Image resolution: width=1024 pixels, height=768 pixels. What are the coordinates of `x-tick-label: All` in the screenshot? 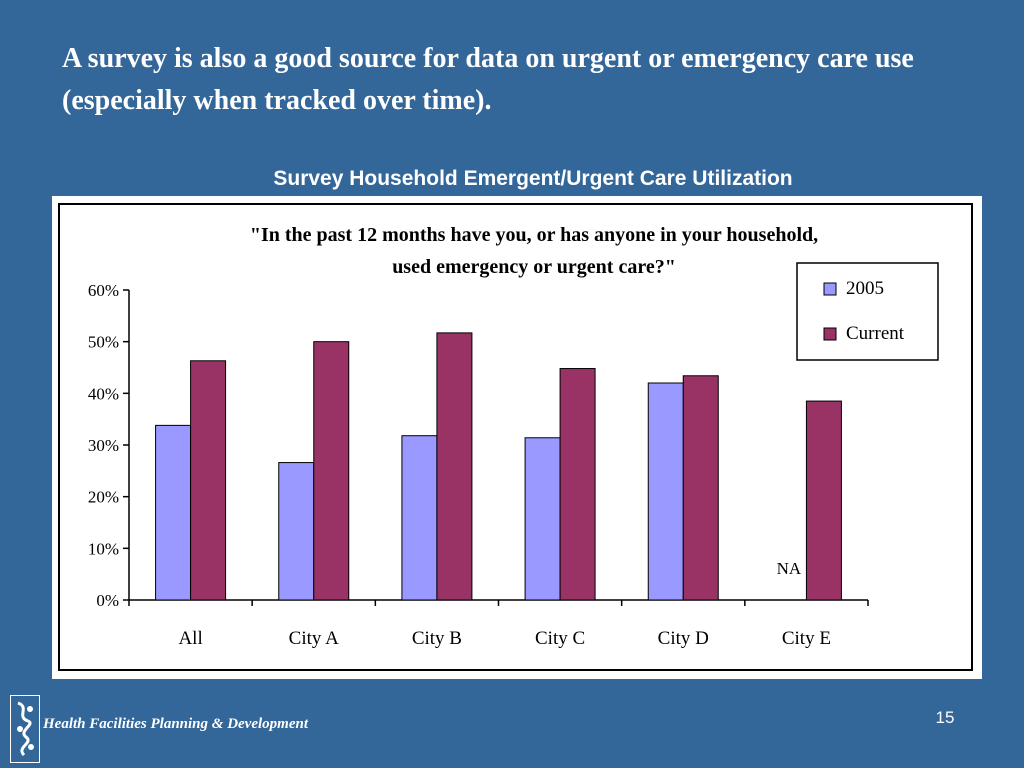 It's located at (190, 638).